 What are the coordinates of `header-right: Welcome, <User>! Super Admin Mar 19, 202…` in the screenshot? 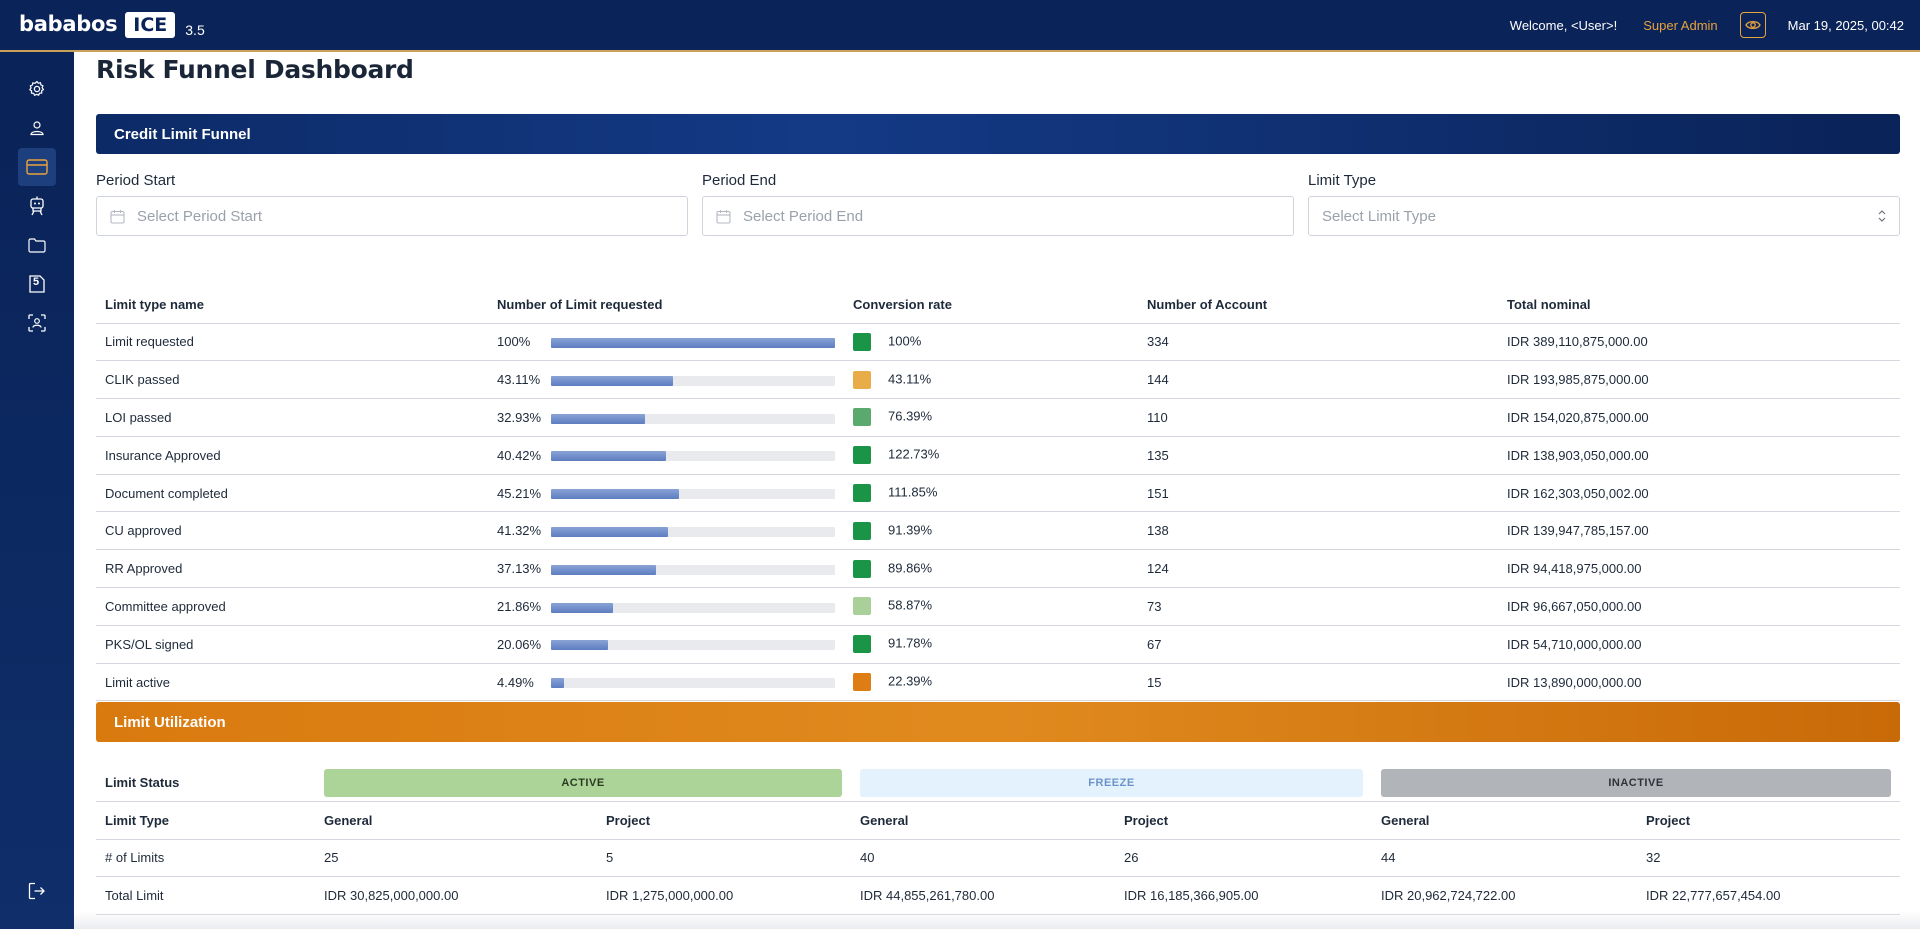 It's located at (1707, 25).